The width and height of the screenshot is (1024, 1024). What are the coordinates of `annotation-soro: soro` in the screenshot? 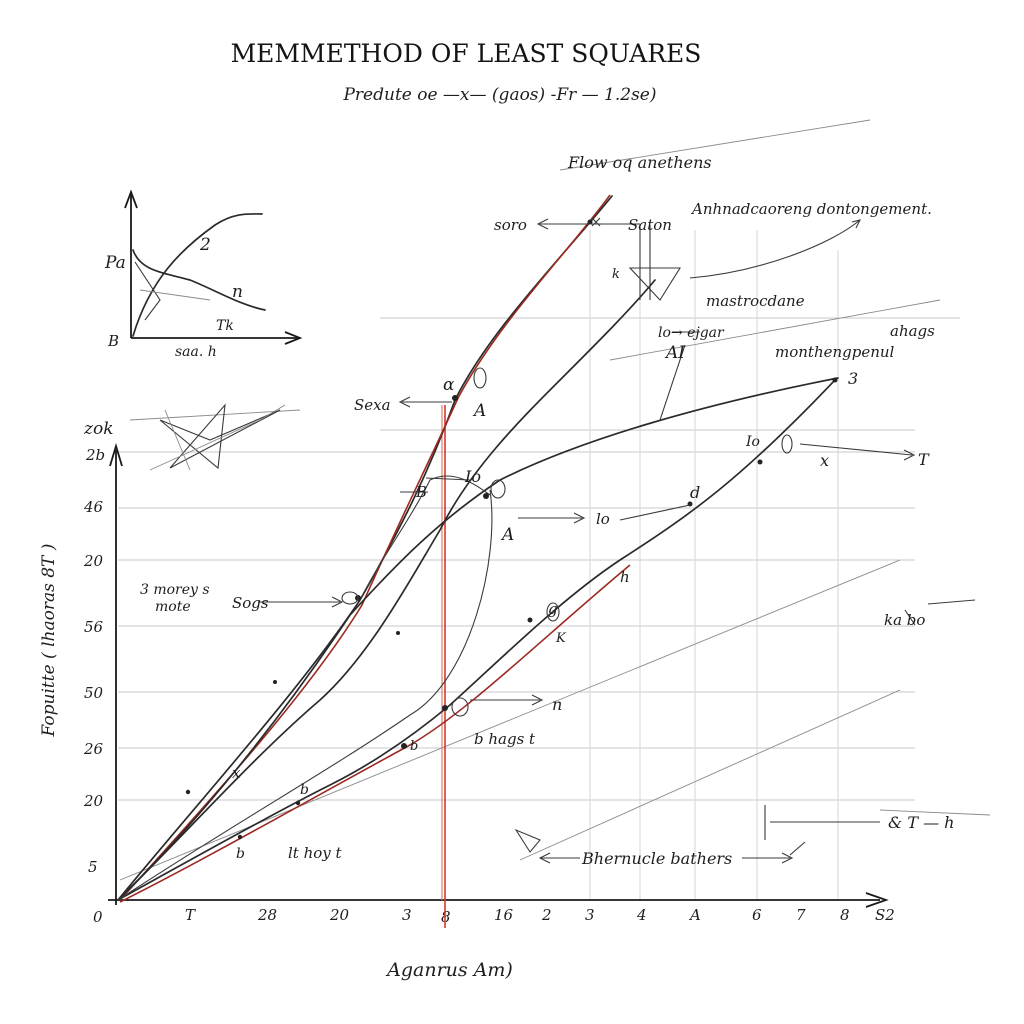 It's located at (510, 225).